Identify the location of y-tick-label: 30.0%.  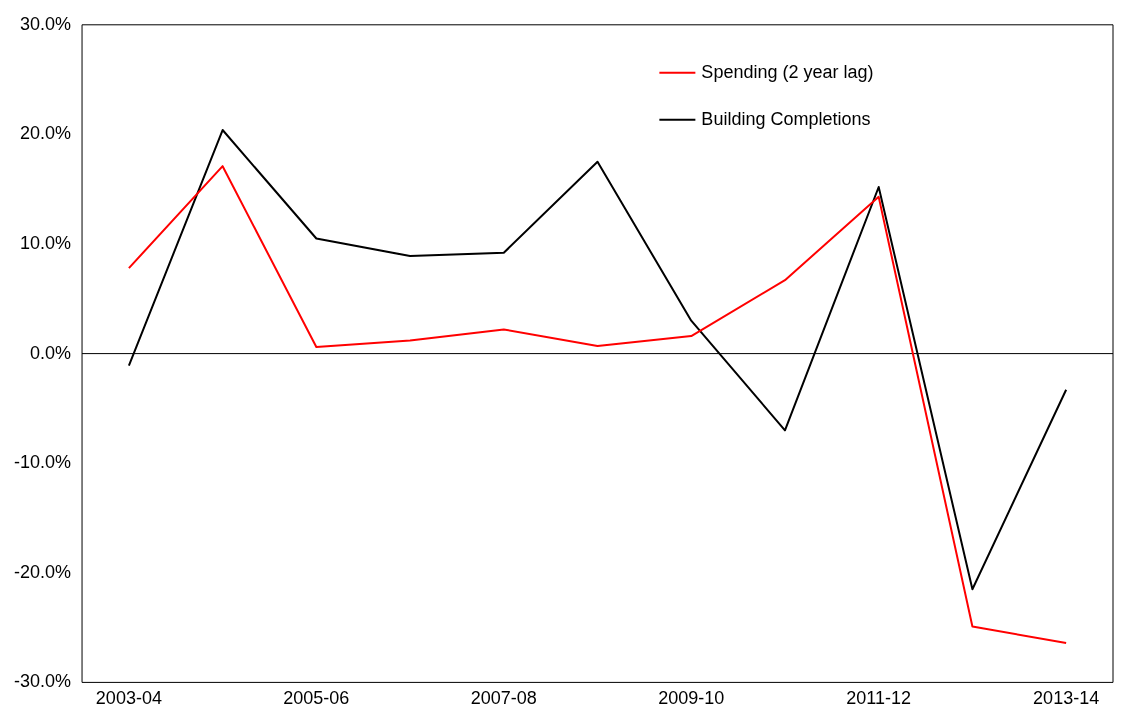
(45, 23).